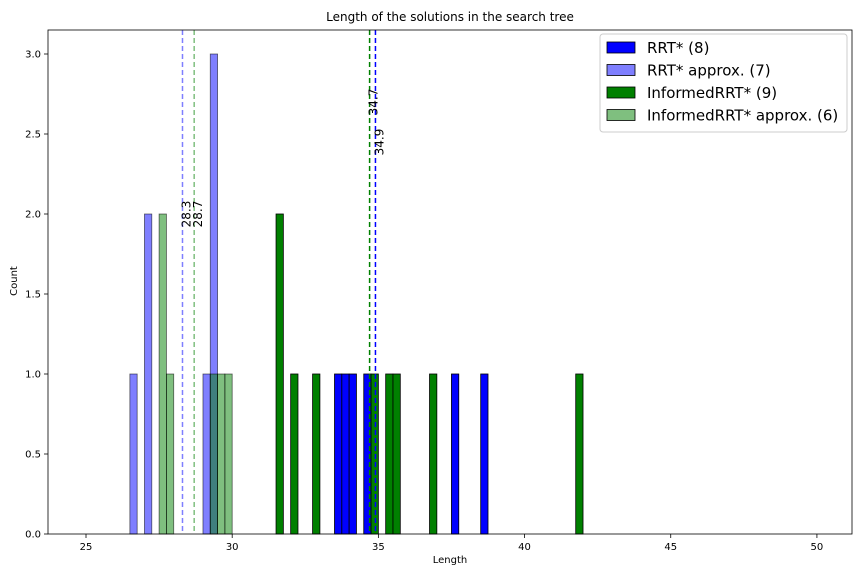  Describe the element at coordinates (33, 55) in the screenshot. I see `y-tick-label-6: 3.0` at that location.